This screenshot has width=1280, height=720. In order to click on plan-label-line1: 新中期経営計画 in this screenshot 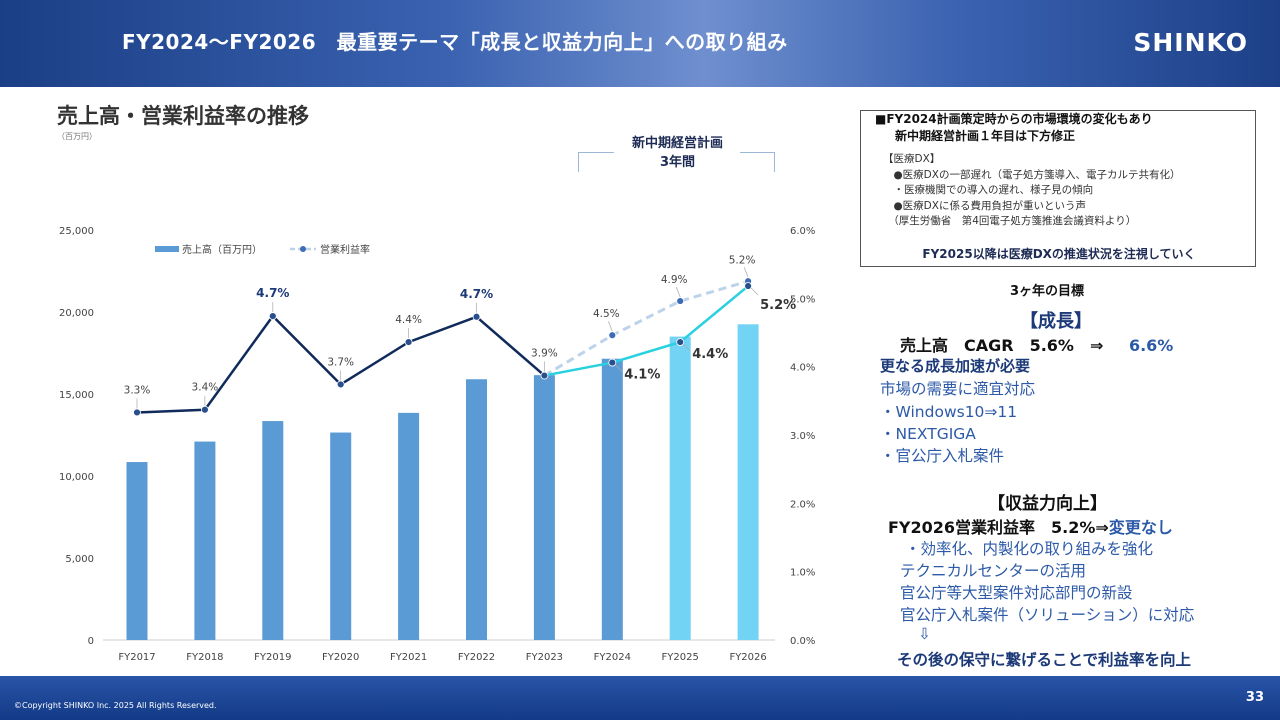, I will do `click(677, 143)`.